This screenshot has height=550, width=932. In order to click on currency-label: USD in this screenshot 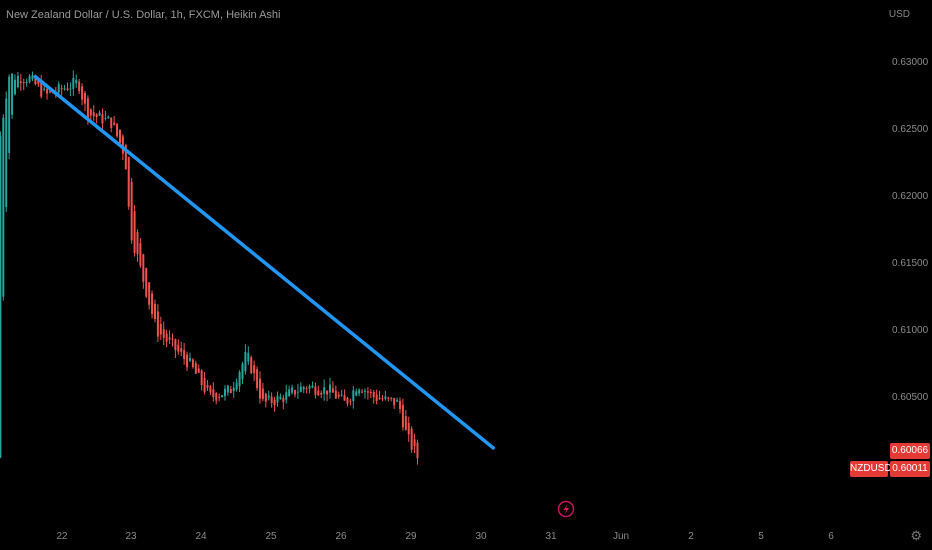, I will do `click(899, 14)`.